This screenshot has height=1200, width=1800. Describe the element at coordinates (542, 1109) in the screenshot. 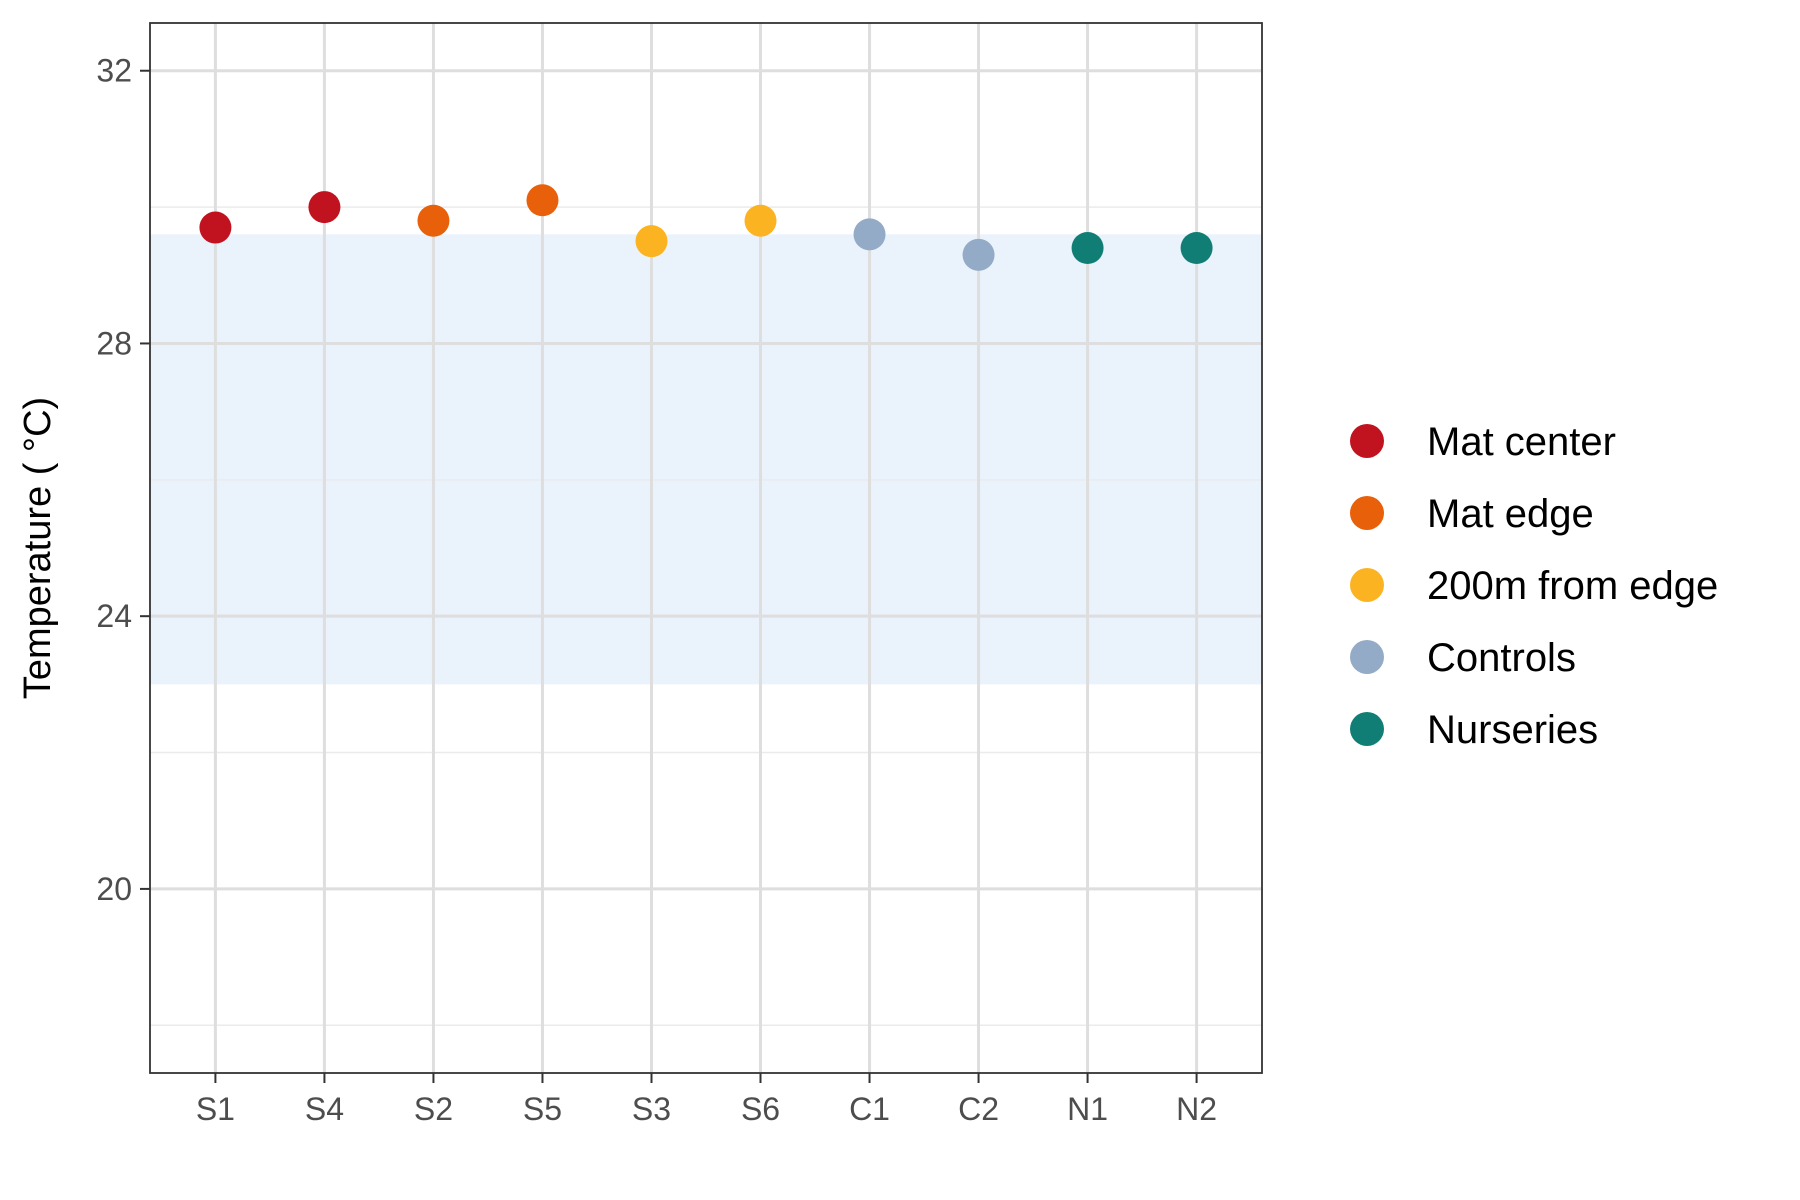

I see `x-tick-label-s5: S5` at that location.